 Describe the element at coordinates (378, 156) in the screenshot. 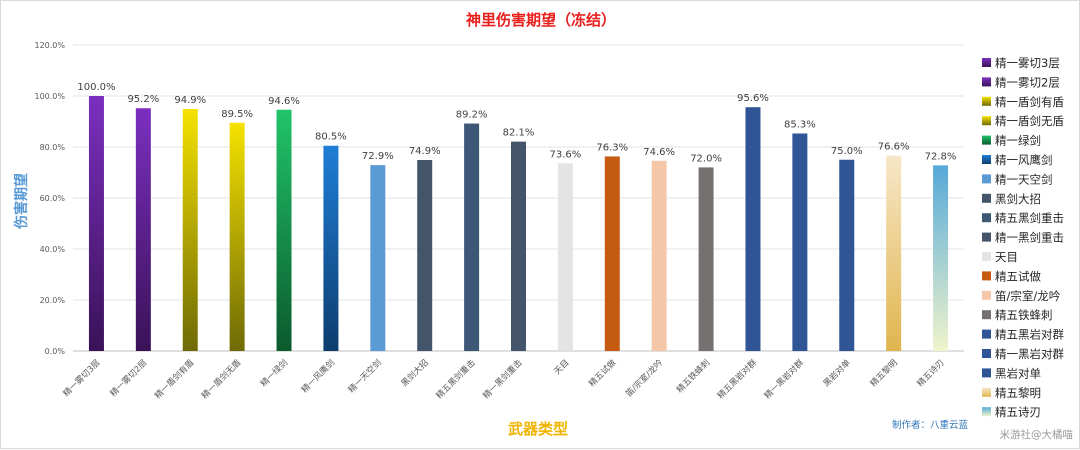

I see `data-label: 72.9%` at that location.